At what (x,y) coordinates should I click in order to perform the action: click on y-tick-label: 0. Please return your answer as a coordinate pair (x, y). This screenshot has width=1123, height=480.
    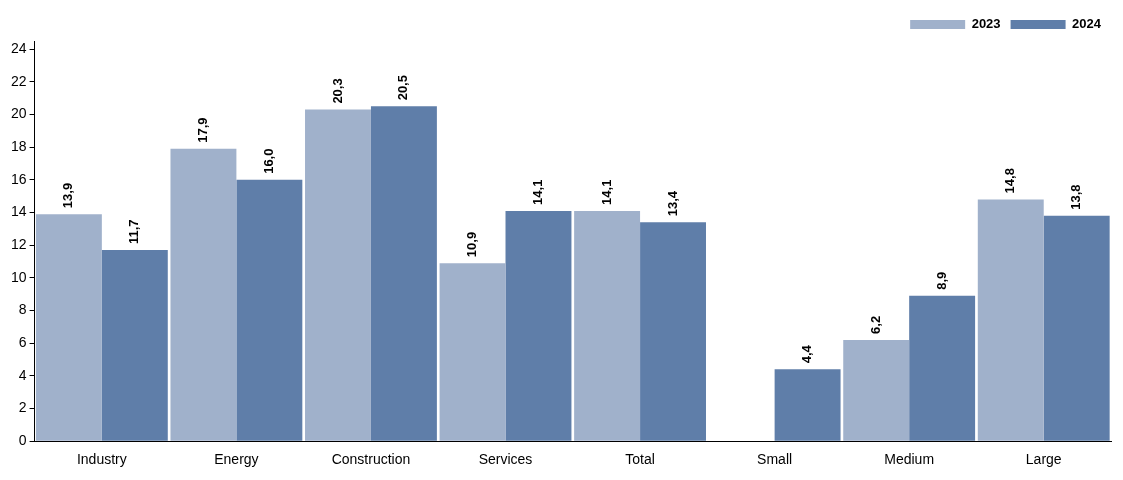
    Looking at the image, I should click on (22, 440).